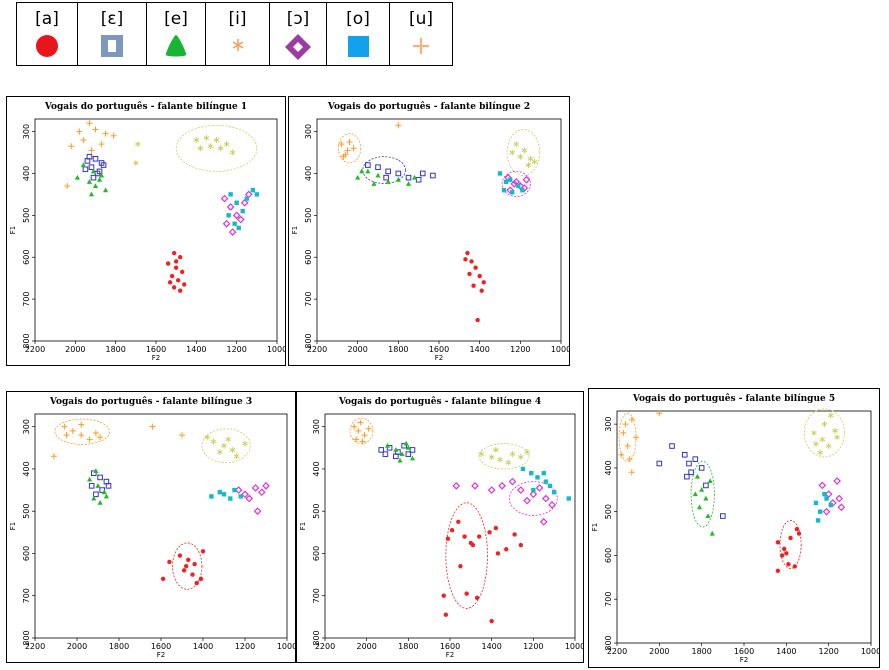 The width and height of the screenshot is (889, 670). I want to click on y-tick-label: 400, so click(316, 468).